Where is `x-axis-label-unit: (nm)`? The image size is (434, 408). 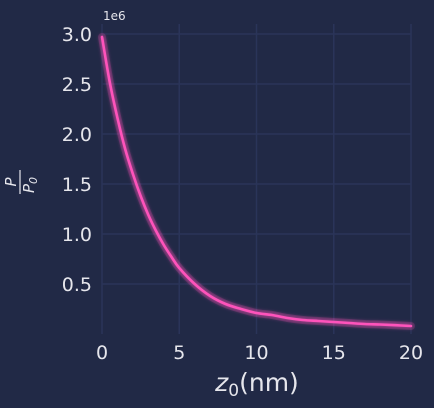
x-axis-label-unit: (nm) is located at coordinates (269, 382).